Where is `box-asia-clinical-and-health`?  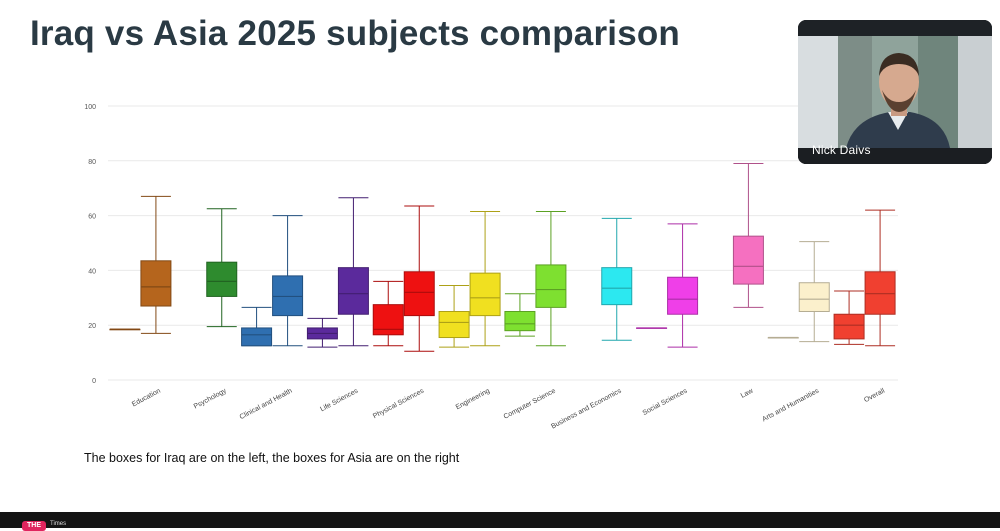
box-asia-clinical-and-health is located at coordinates (288, 296).